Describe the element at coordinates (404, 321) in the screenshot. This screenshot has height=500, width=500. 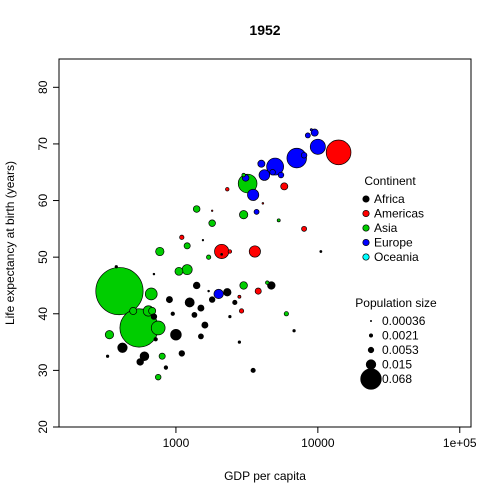
I see `size-legend-label: 0.00036` at that location.